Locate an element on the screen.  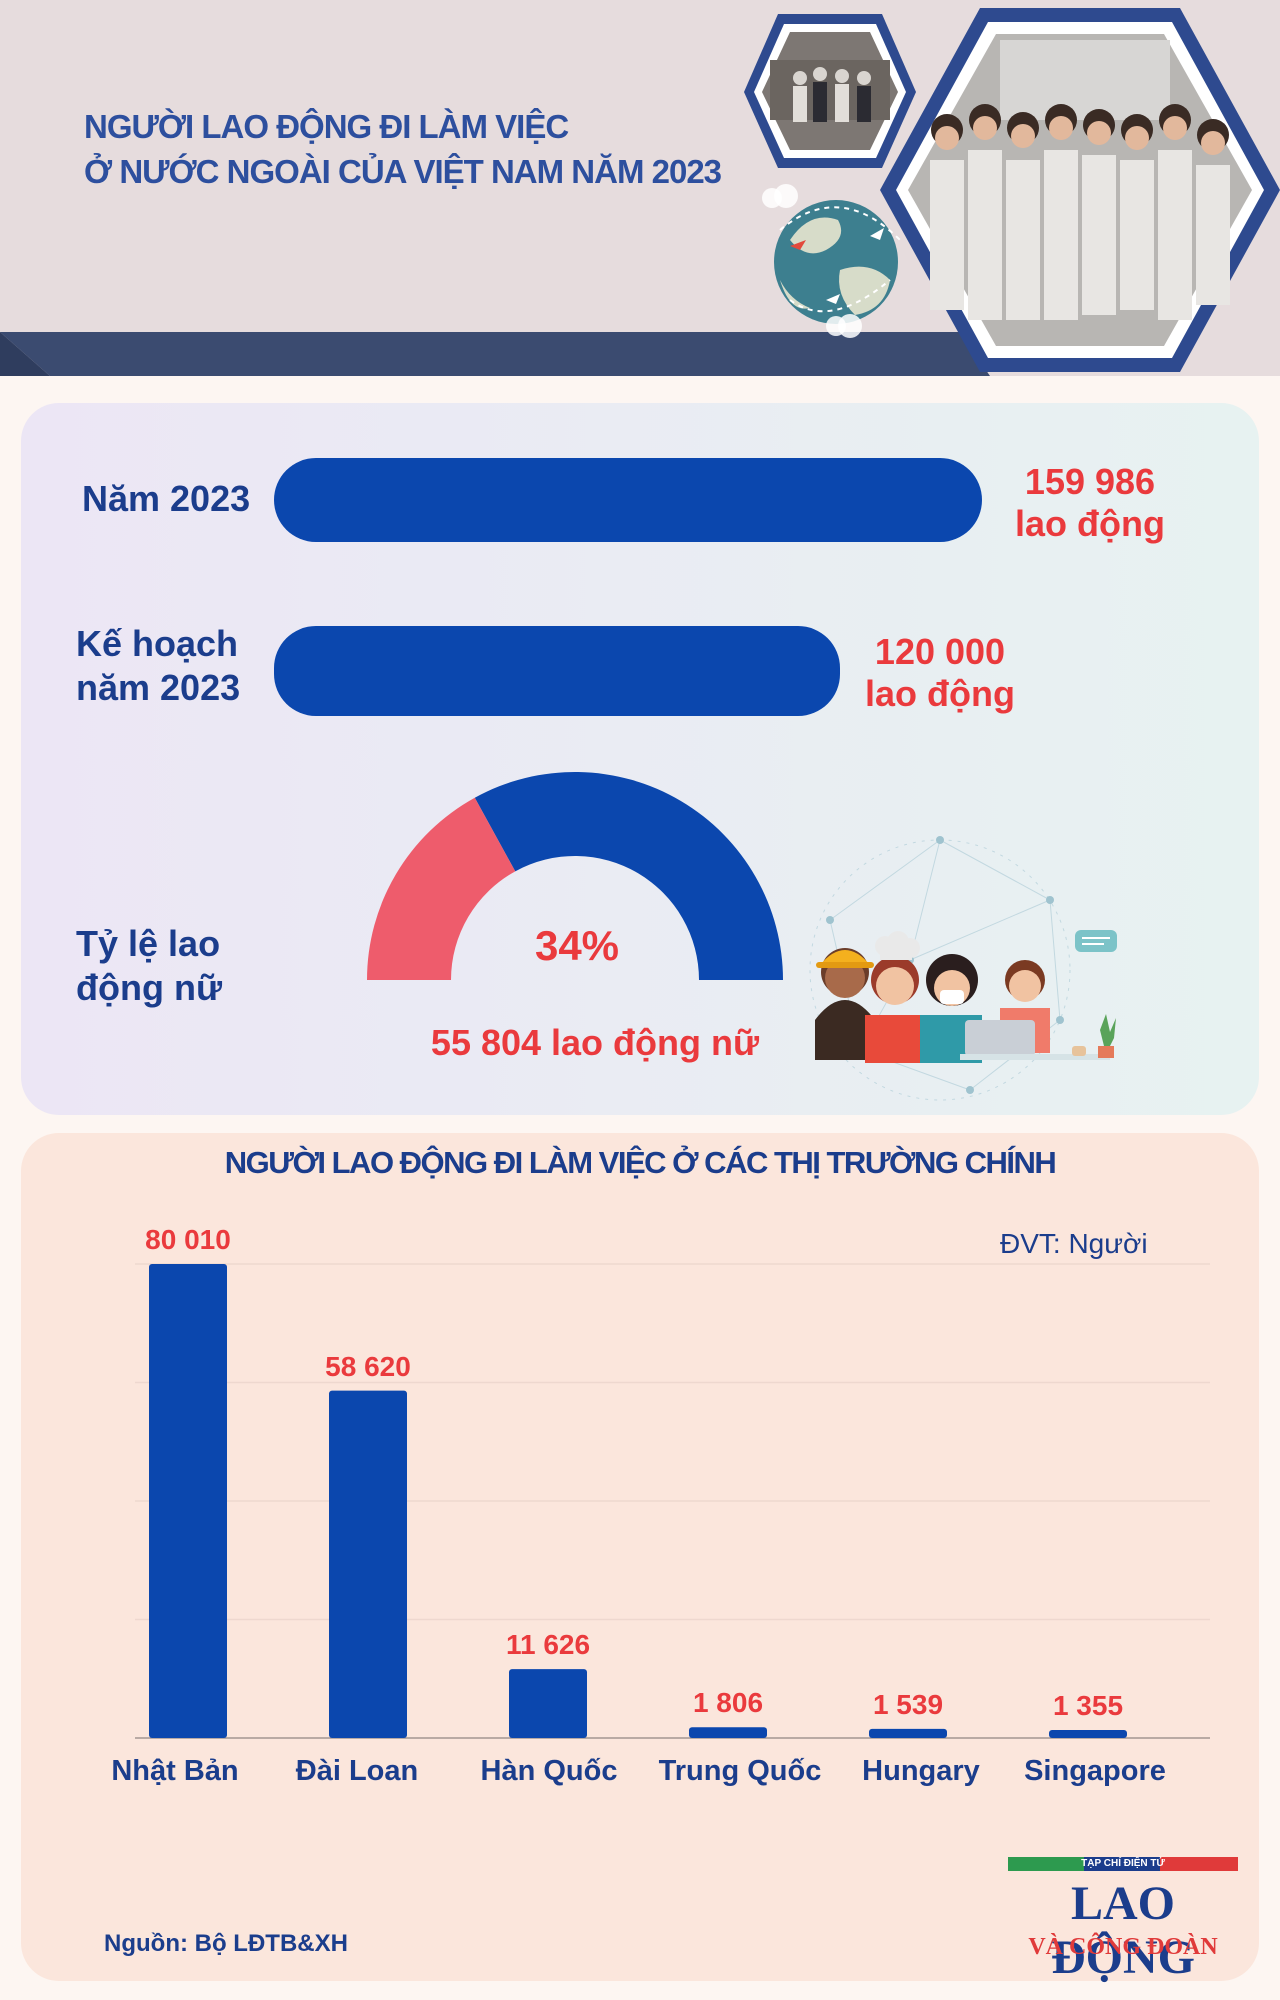
chart-data-label: 58 620 is located at coordinates (368, 1366).